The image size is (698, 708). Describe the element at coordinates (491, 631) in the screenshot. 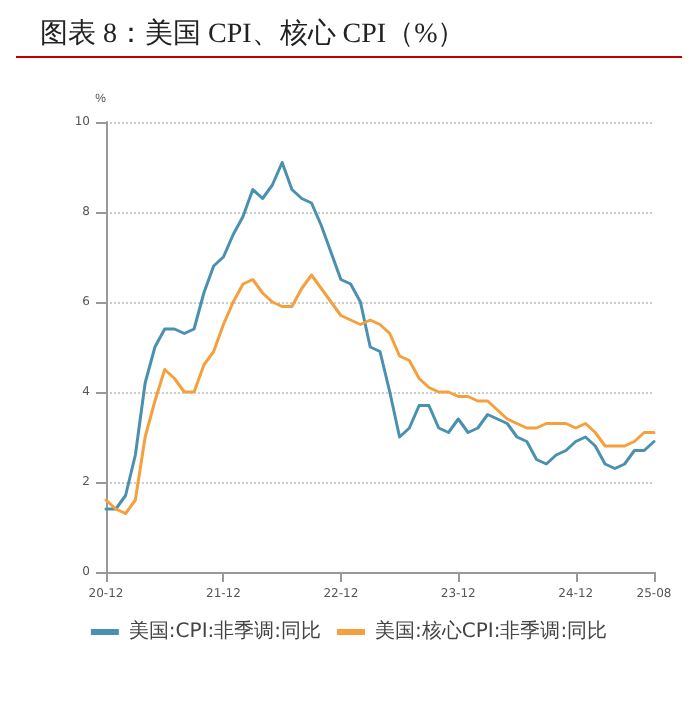

I see `legend-label: 美国:核心CPI:非季调:同比` at that location.